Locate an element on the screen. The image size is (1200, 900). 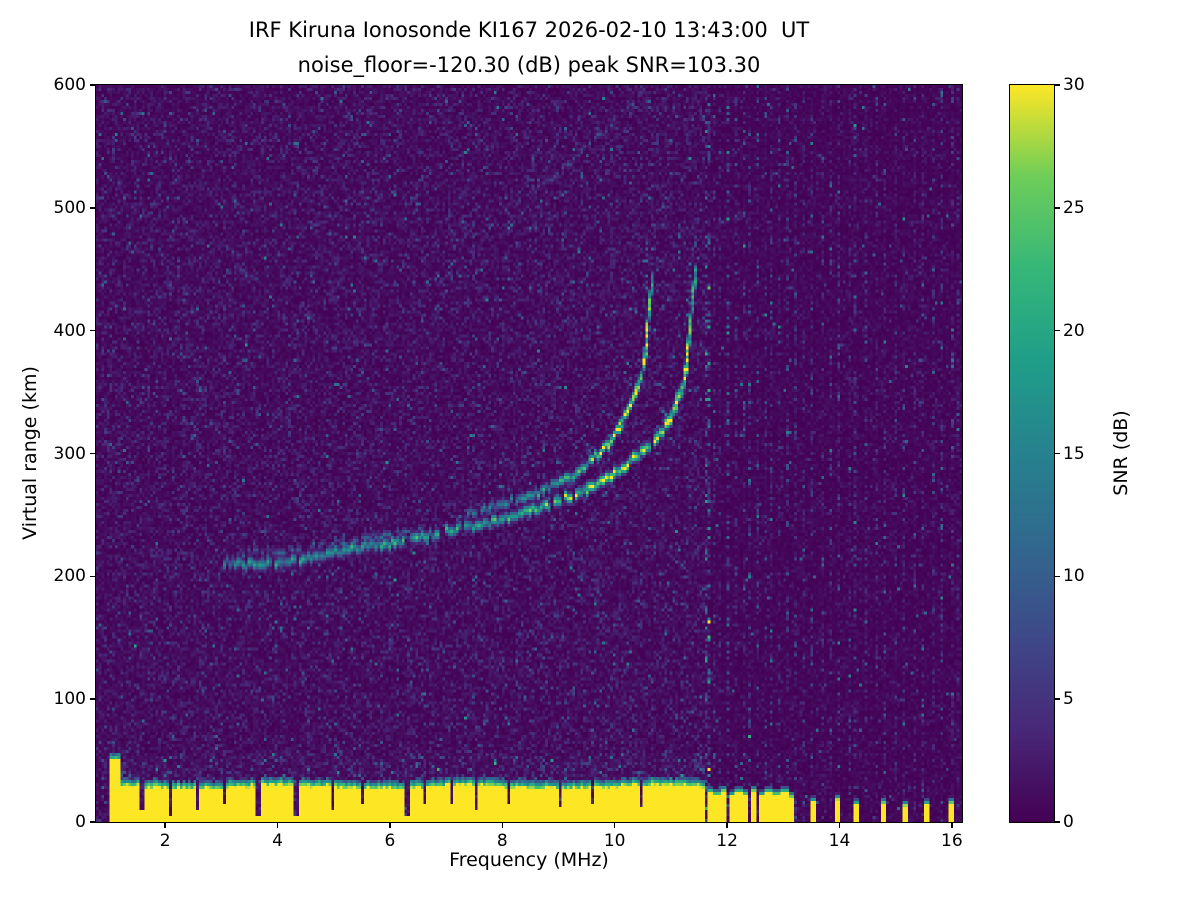
colorbar-tick-label: 20 is located at coordinates (1074, 330).